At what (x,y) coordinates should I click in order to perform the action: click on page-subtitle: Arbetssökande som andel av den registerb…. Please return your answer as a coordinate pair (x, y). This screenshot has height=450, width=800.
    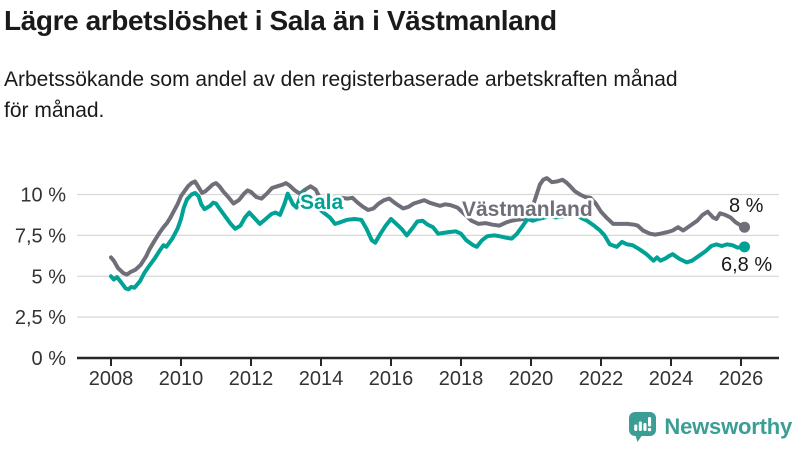
    Looking at the image, I should click on (399, 95).